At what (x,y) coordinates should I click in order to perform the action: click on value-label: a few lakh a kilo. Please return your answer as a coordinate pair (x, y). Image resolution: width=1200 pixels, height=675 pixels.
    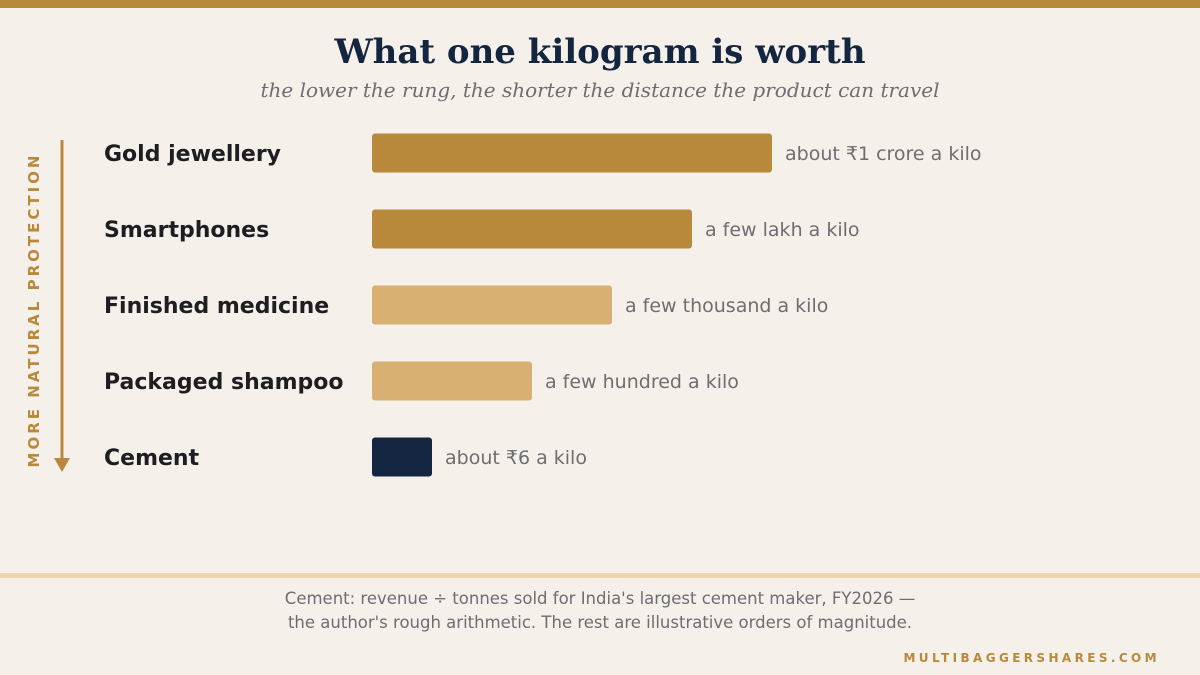
    Looking at the image, I should click on (782, 230).